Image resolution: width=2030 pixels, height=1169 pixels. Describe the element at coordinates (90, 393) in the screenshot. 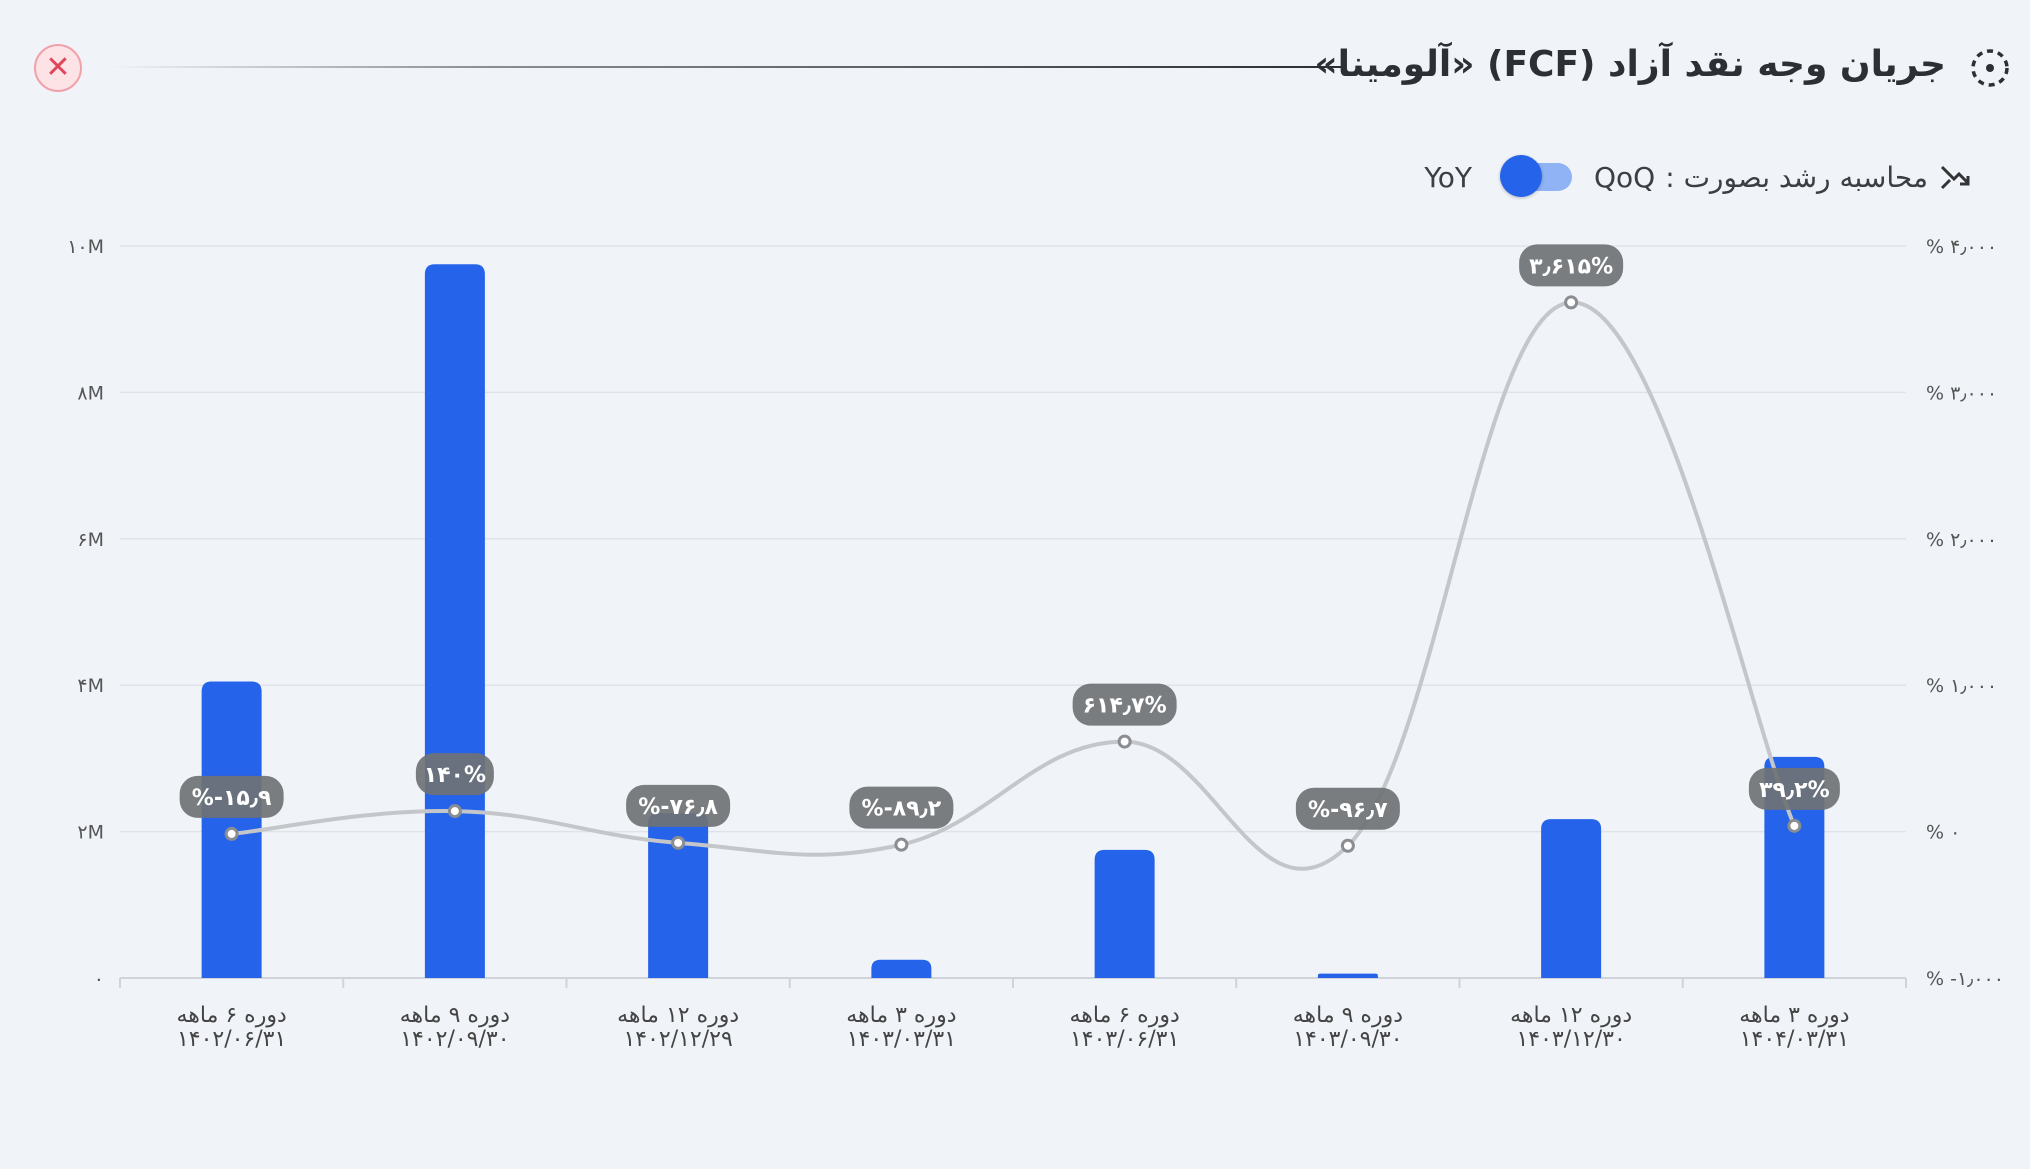

I see `left-tick-label: ۸M` at that location.